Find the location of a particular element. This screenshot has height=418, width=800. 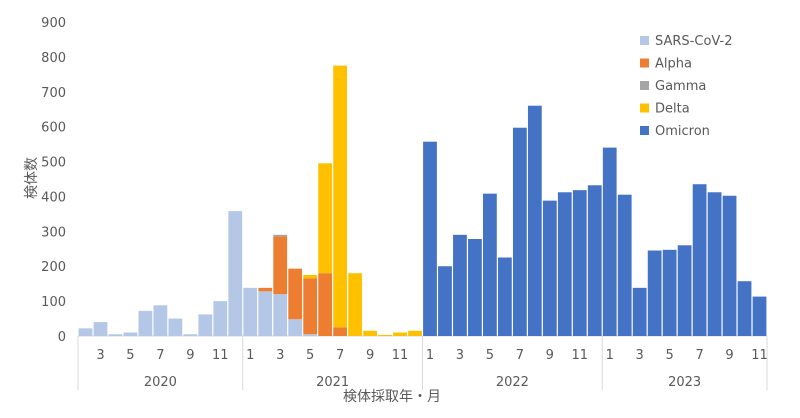

y-tick-label: 500 is located at coordinates (53, 163).